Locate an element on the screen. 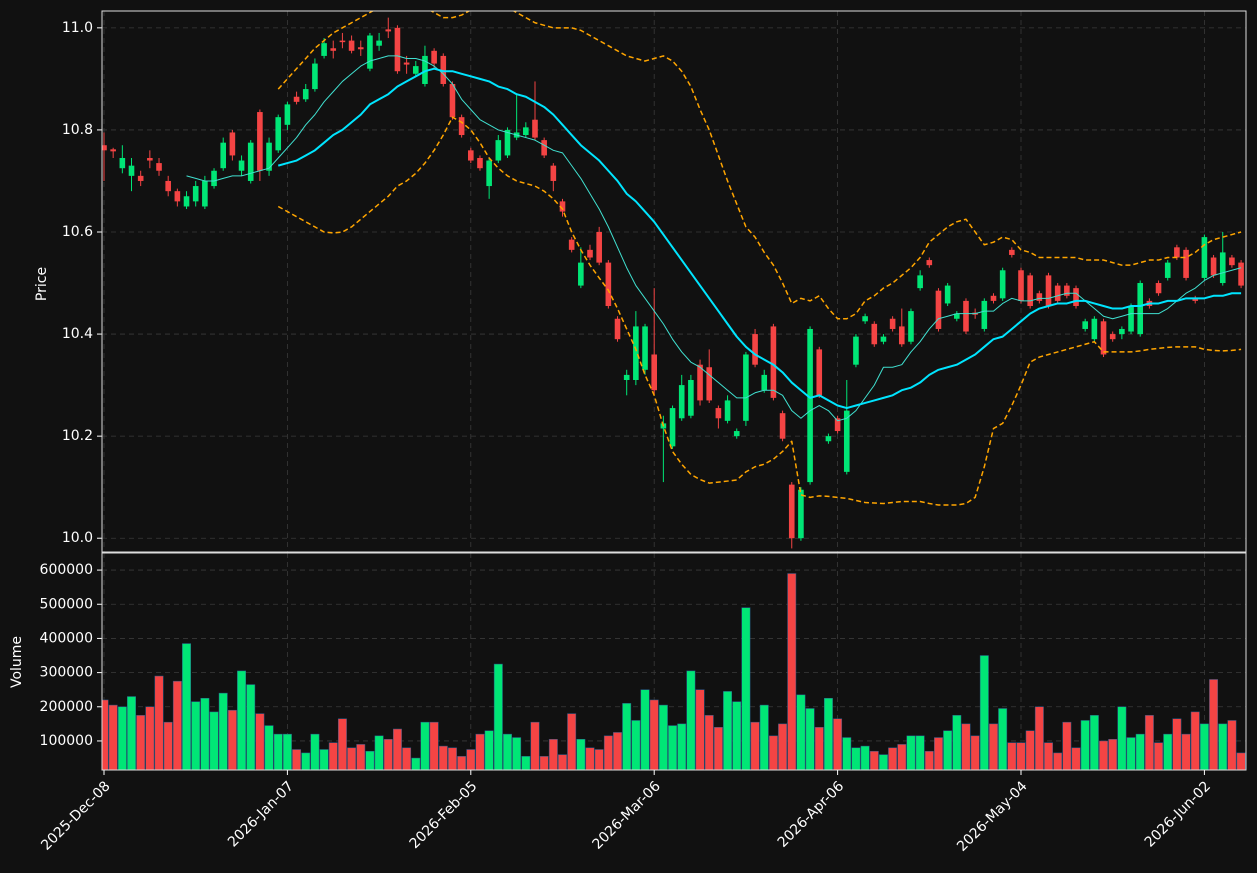 This screenshot has width=1257, height=873. y-tick-label: 10.4 is located at coordinates (77, 334).